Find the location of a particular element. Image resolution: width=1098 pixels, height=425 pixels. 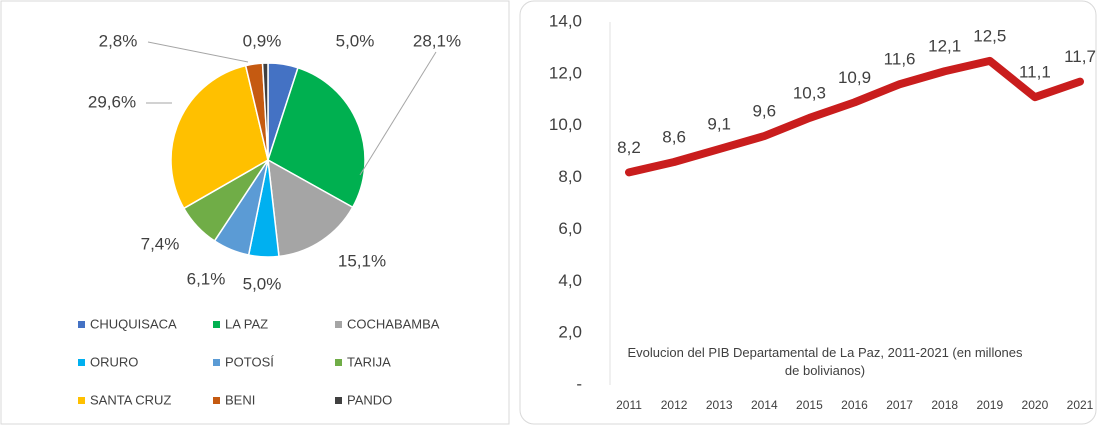

x-tick-label: 2021 is located at coordinates (1080, 405).